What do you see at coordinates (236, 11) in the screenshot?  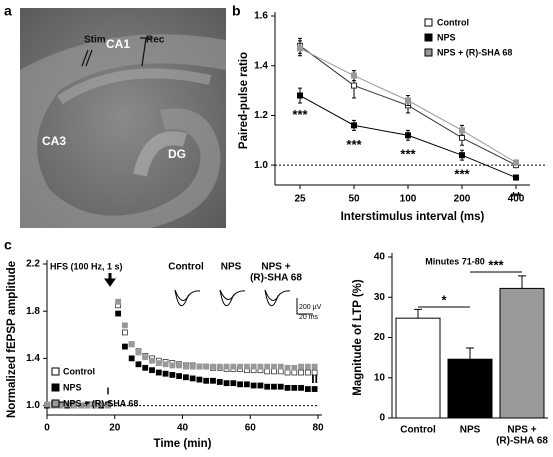 I see `panel-label: b` at bounding box center [236, 11].